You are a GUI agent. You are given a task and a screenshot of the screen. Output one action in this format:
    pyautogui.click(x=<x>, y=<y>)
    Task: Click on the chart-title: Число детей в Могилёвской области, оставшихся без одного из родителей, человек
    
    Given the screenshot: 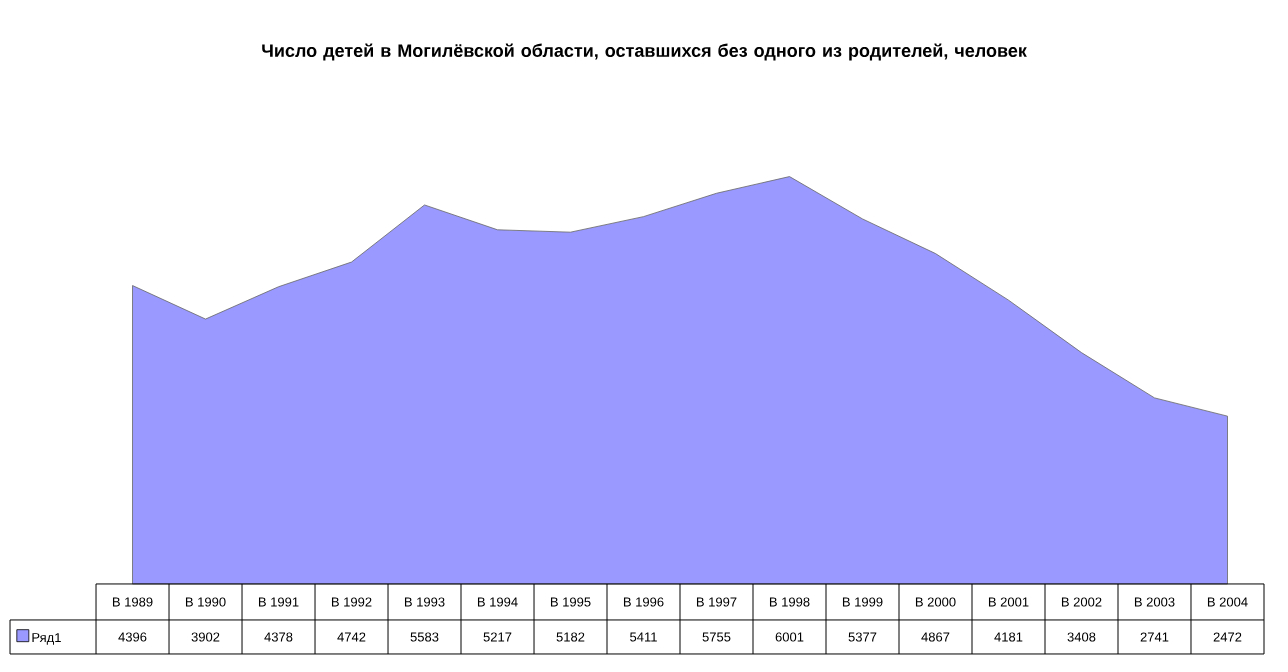 What is the action you would take?
    pyautogui.click(x=644, y=52)
    